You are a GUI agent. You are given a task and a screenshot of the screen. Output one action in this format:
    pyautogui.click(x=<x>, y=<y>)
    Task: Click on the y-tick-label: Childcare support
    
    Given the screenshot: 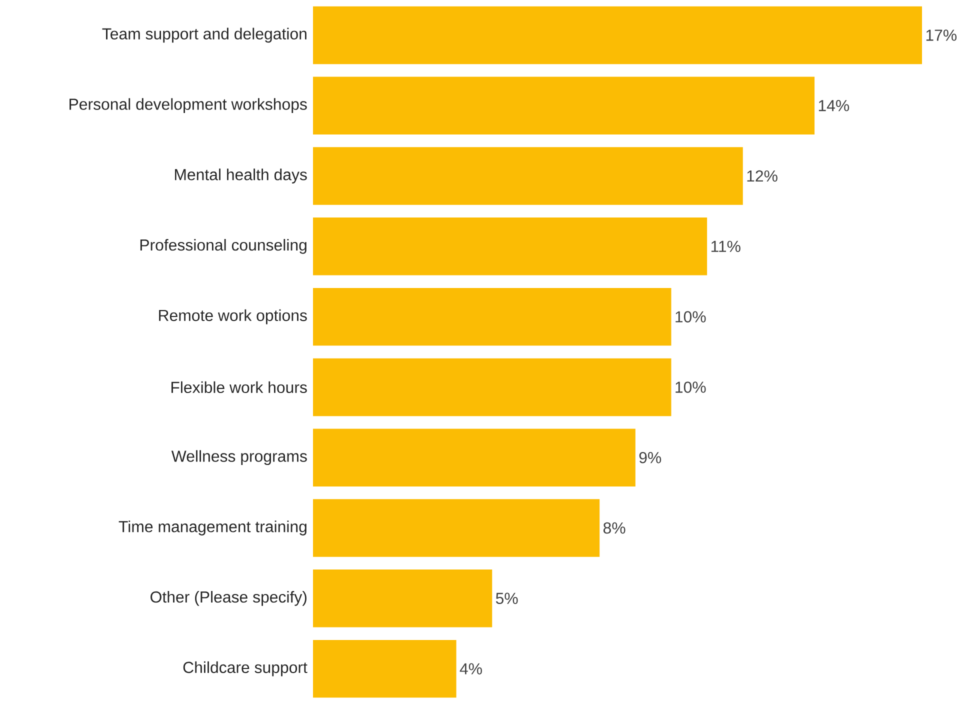 What is the action you would take?
    pyautogui.click(x=245, y=668)
    